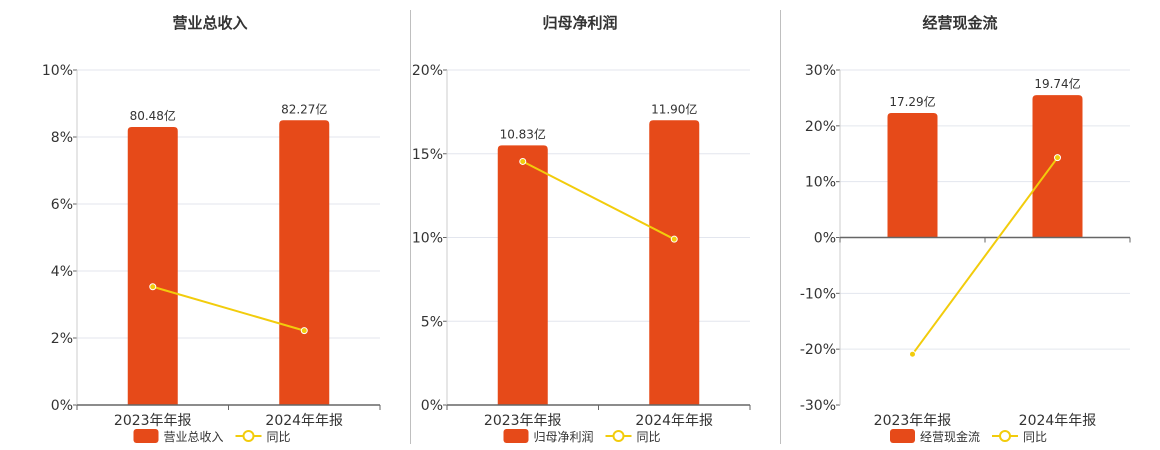  What do you see at coordinates (1057, 83) in the screenshot?
I see `bar-data-label: 19.74亿` at bounding box center [1057, 83].